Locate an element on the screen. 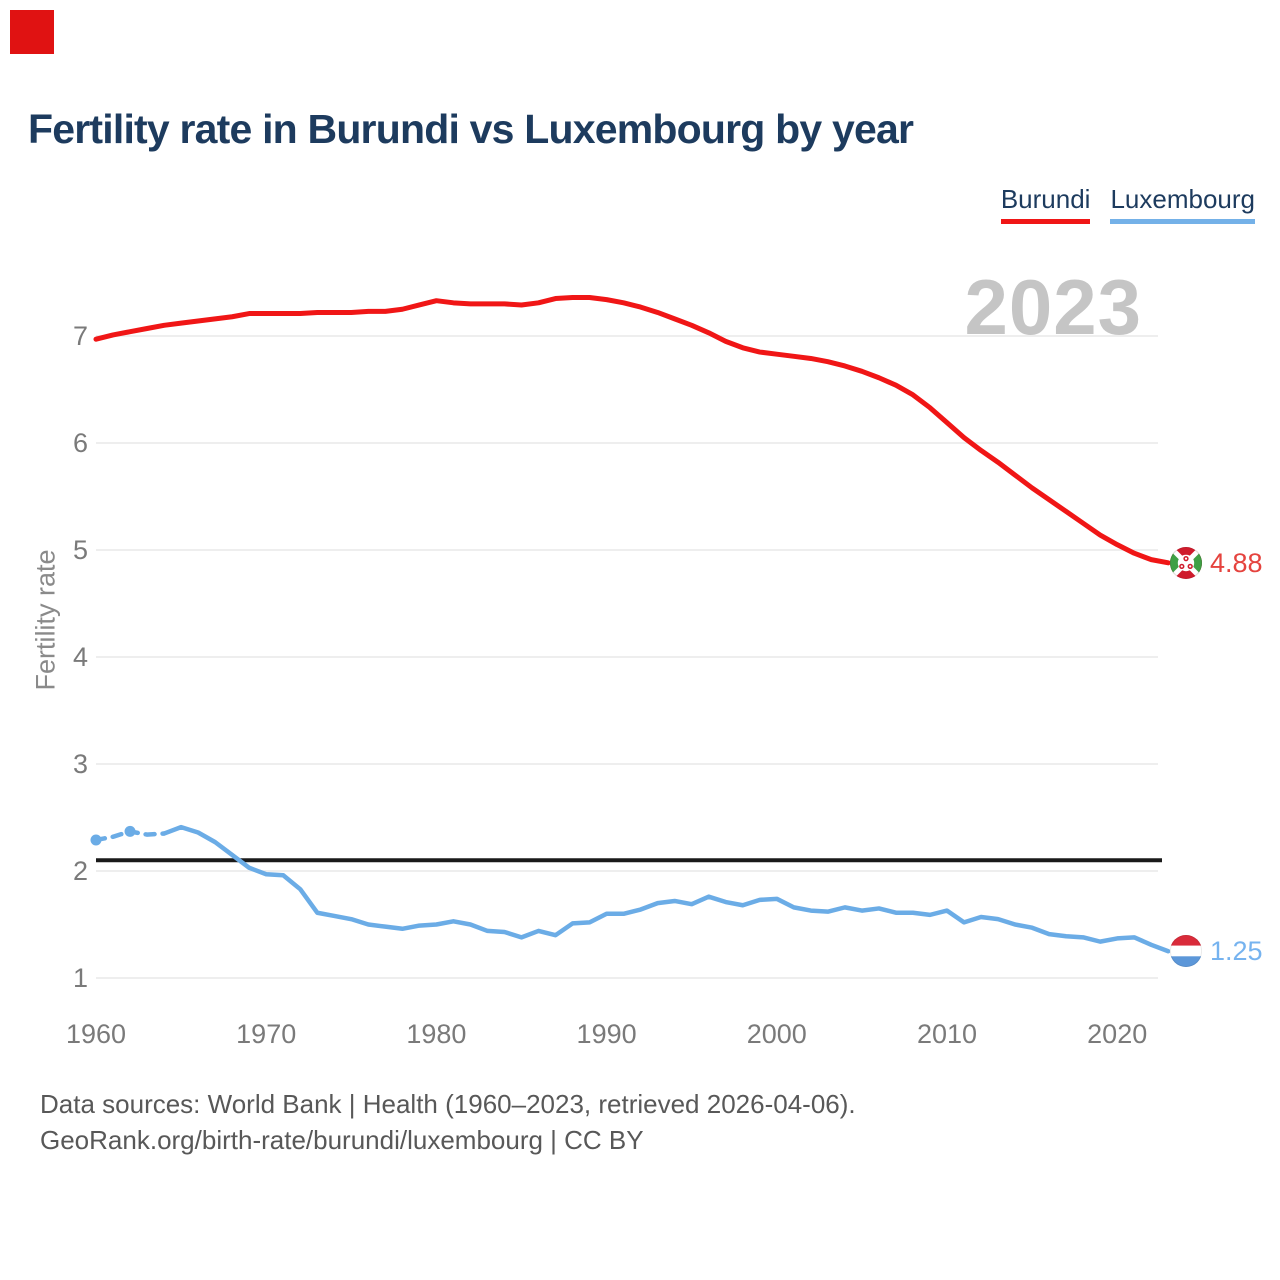 This screenshot has width=1280, height=1280. burundi-flag-icon is located at coordinates (1186, 563).